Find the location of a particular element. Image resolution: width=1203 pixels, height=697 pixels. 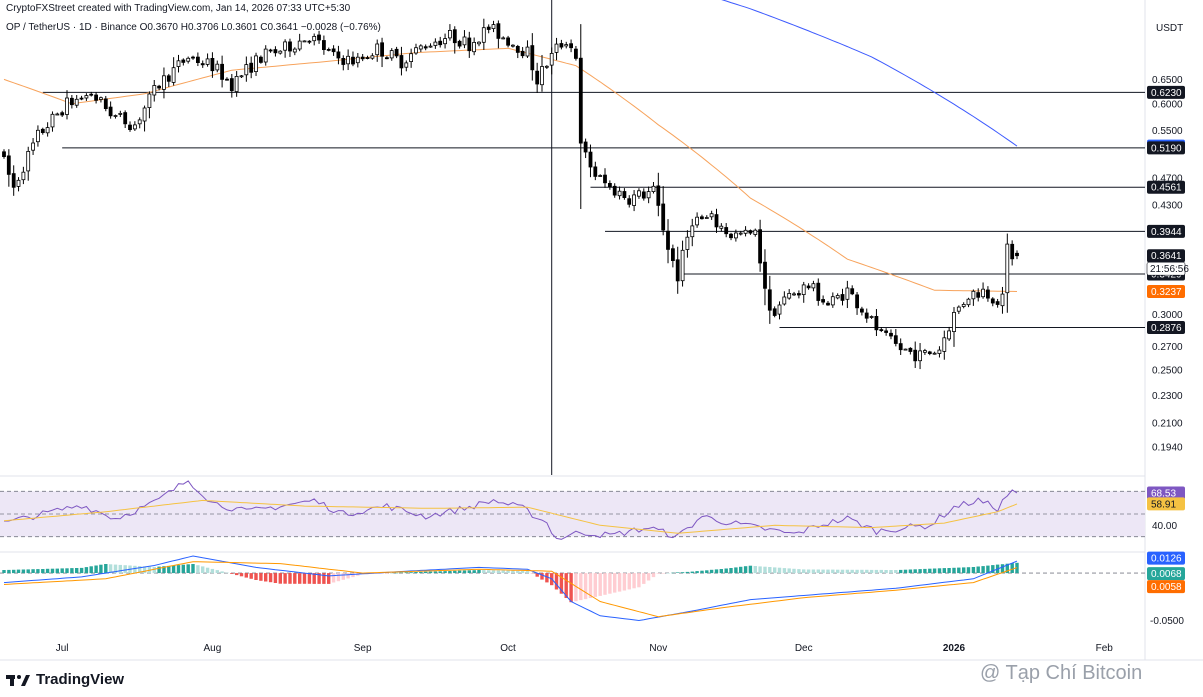

macd-tag-0.0068: 0.0068 is located at coordinates (1166, 574).